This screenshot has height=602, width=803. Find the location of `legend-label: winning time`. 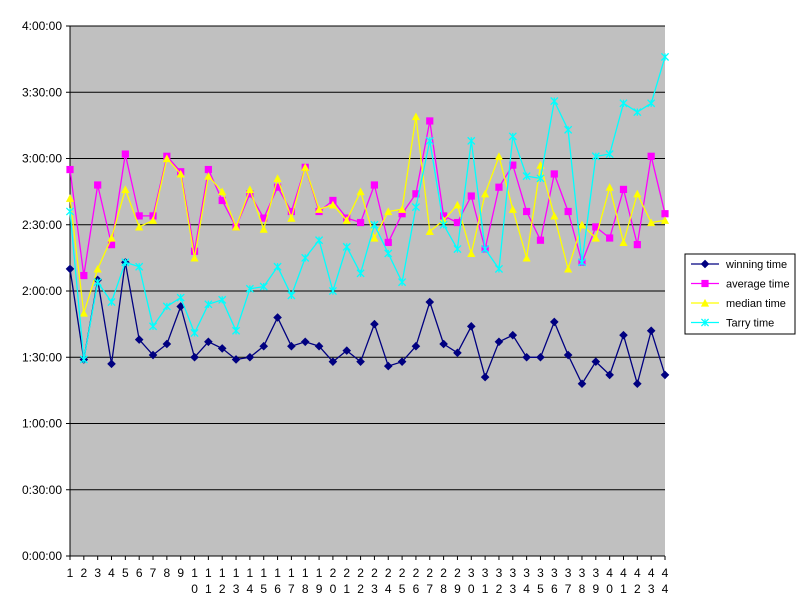

legend-label: winning time is located at coordinates (756, 265).